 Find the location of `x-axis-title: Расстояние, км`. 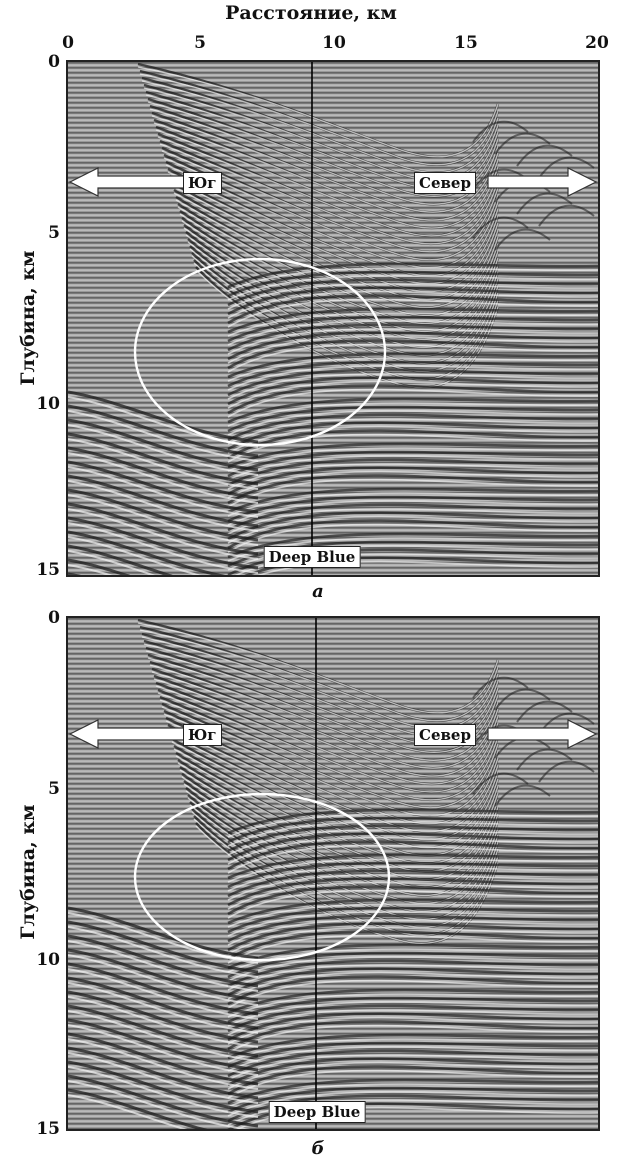

x-axis-title: Расстояние, км is located at coordinates (311, 13).